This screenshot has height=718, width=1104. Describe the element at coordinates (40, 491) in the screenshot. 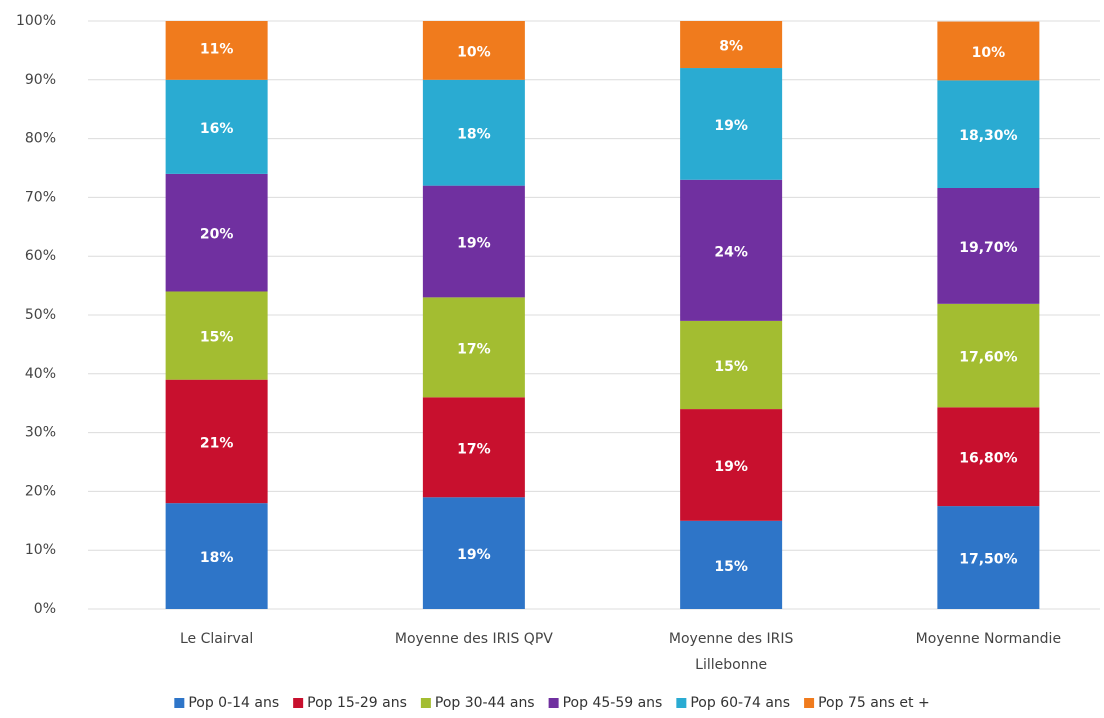

I see `y-tick-label: 20%` at that location.